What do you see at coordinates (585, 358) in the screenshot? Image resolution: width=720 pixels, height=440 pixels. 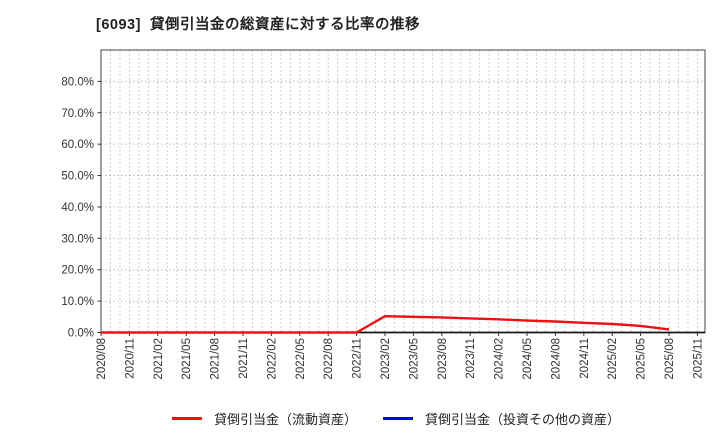 I see `x-tick-label: 2024/11` at bounding box center [585, 358].